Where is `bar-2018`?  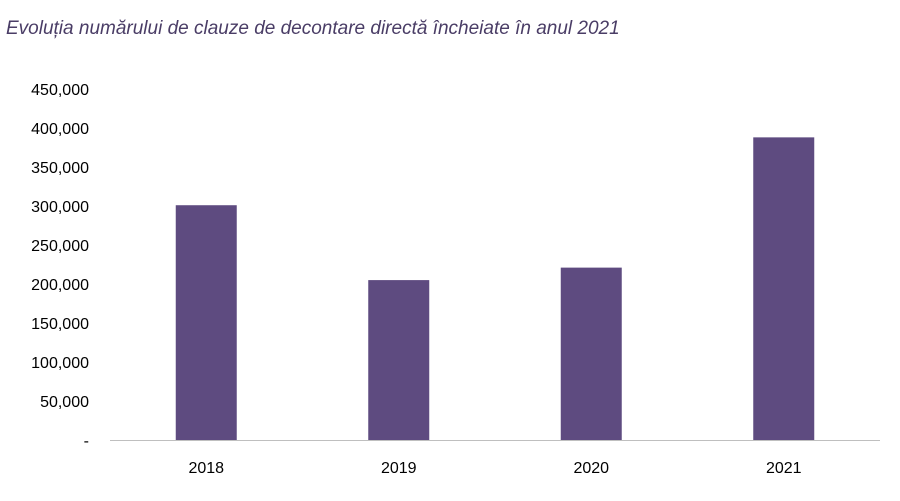 bar-2018 is located at coordinates (206, 322).